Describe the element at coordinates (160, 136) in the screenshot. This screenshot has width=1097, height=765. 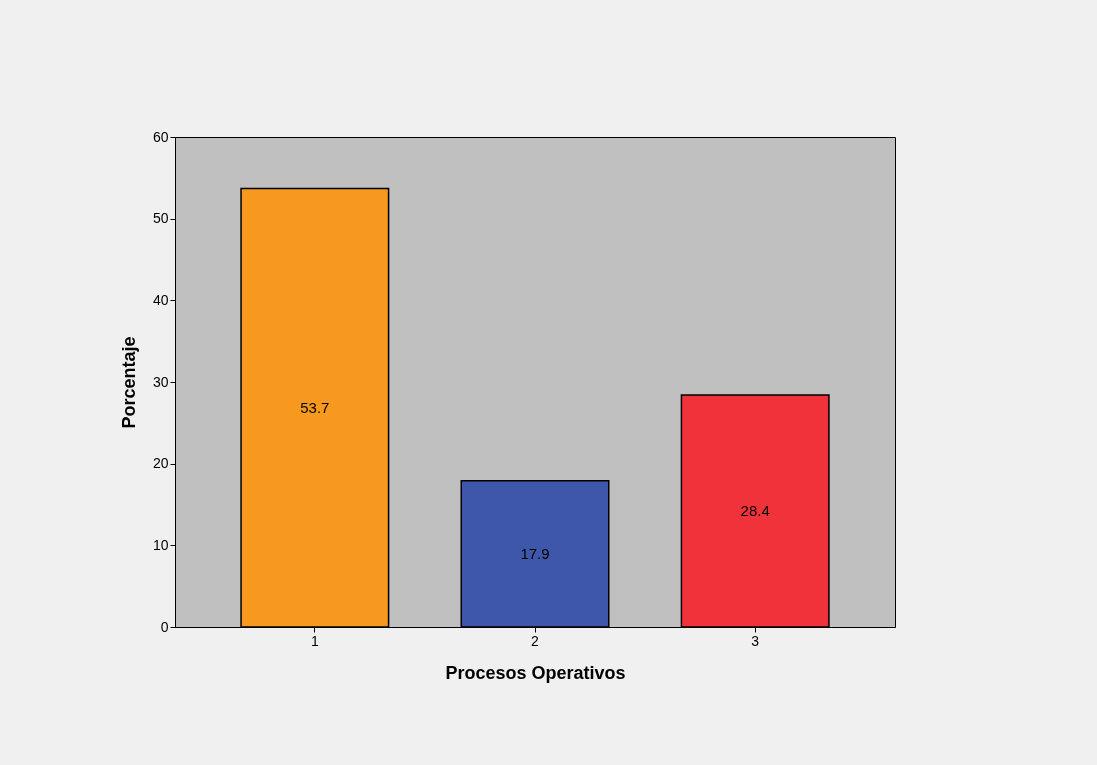
I see `y-tick-label: 60` at that location.